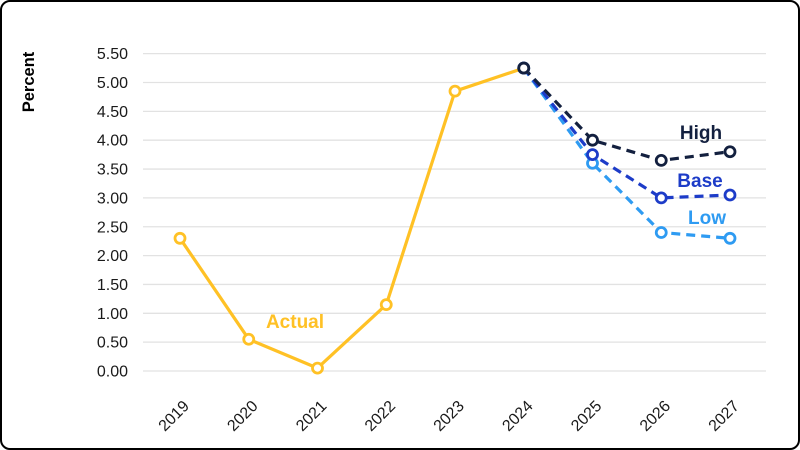  I want to click on y-axis-tick-label: 0.50, so click(112, 343).